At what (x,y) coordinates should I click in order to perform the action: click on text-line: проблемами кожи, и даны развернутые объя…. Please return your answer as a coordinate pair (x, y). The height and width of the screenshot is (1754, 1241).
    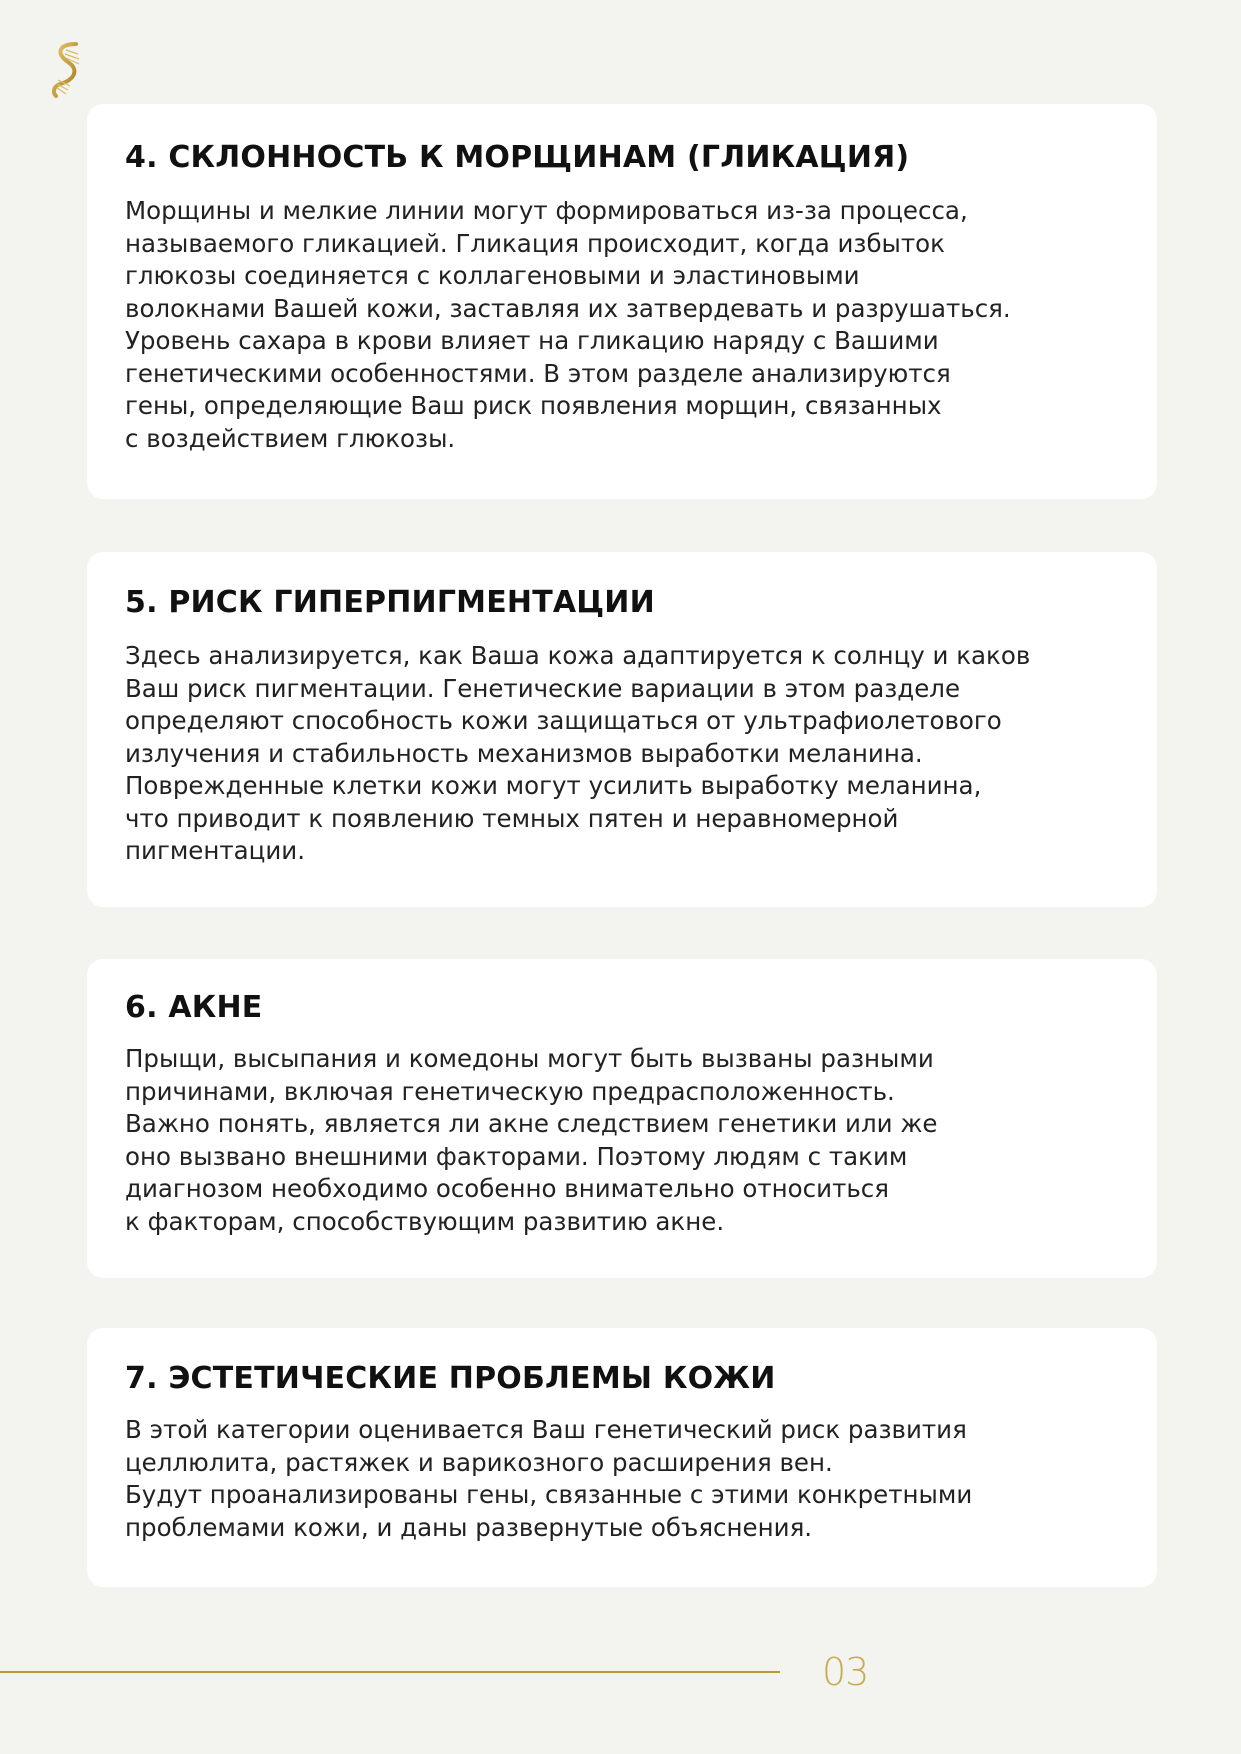
    Looking at the image, I should click on (469, 1527).